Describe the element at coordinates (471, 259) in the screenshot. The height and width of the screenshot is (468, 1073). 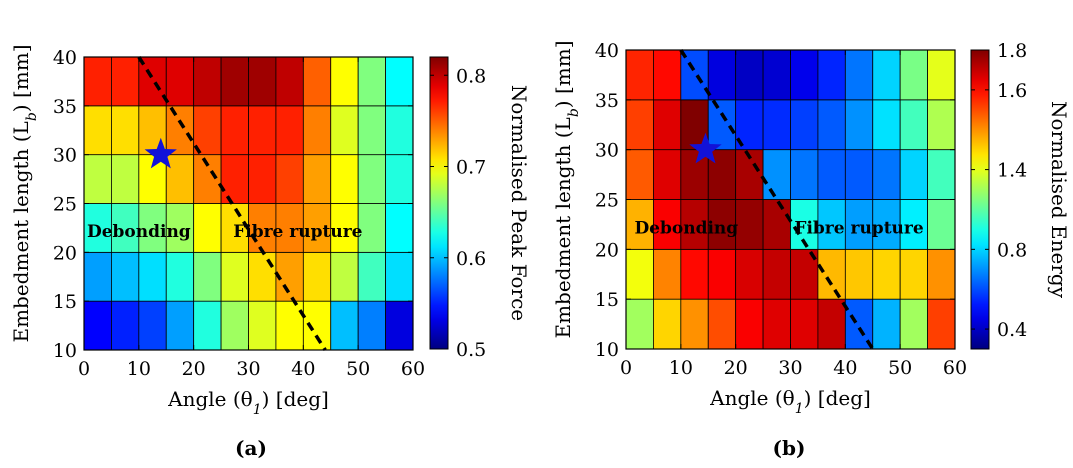
I see `colorbar-tick-label: 0.6` at that location.